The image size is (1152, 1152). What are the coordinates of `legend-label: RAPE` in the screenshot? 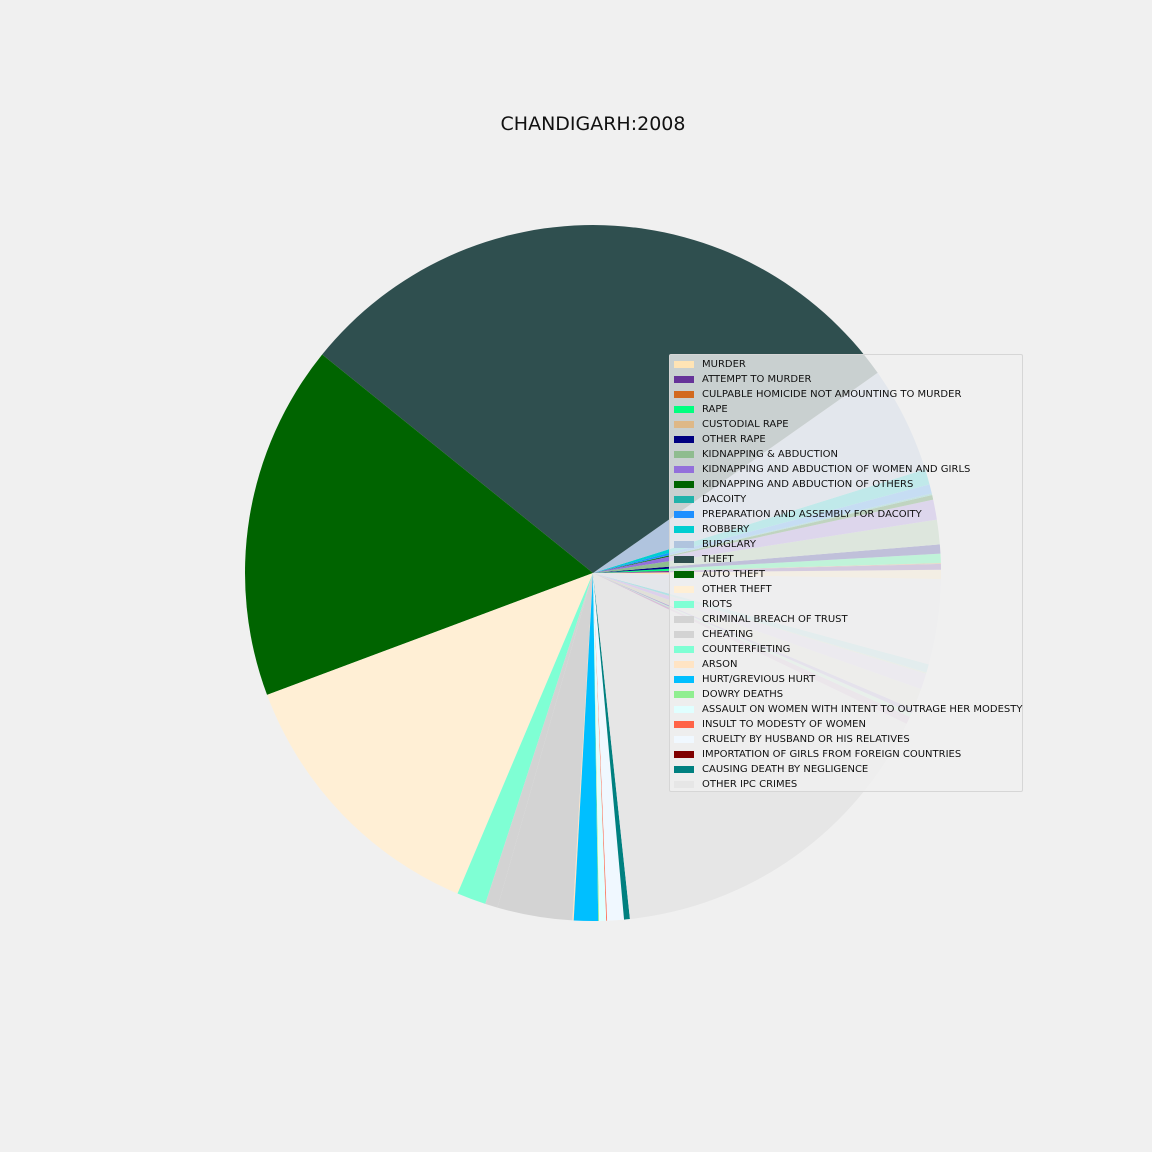 It's located at (715, 409).